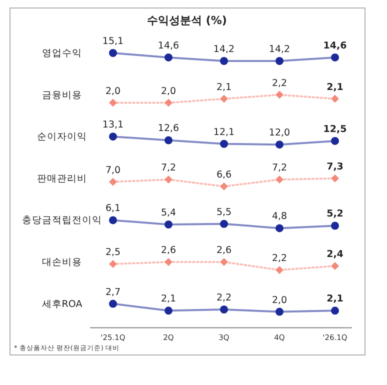  I want to click on data-label: 2,7, so click(113, 292).